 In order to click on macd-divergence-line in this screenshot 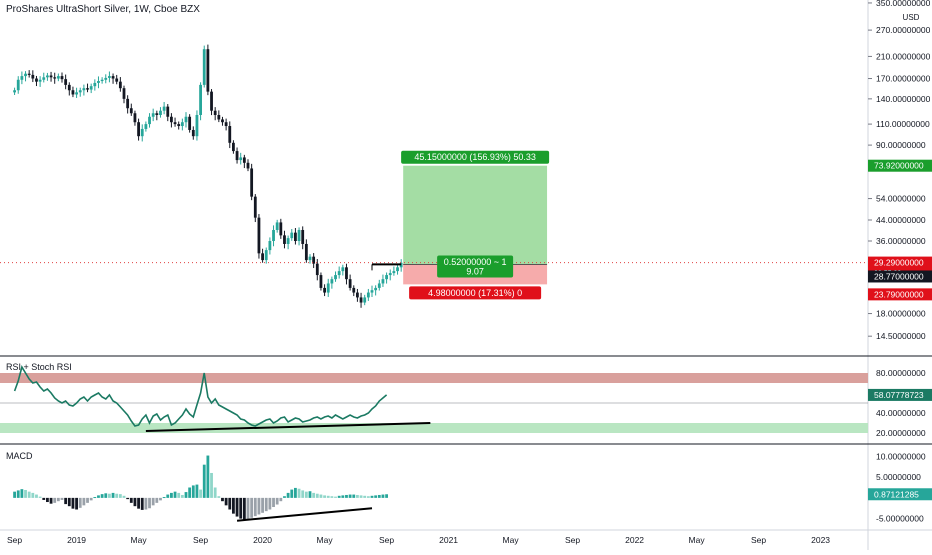, I will do `click(304, 514)`.